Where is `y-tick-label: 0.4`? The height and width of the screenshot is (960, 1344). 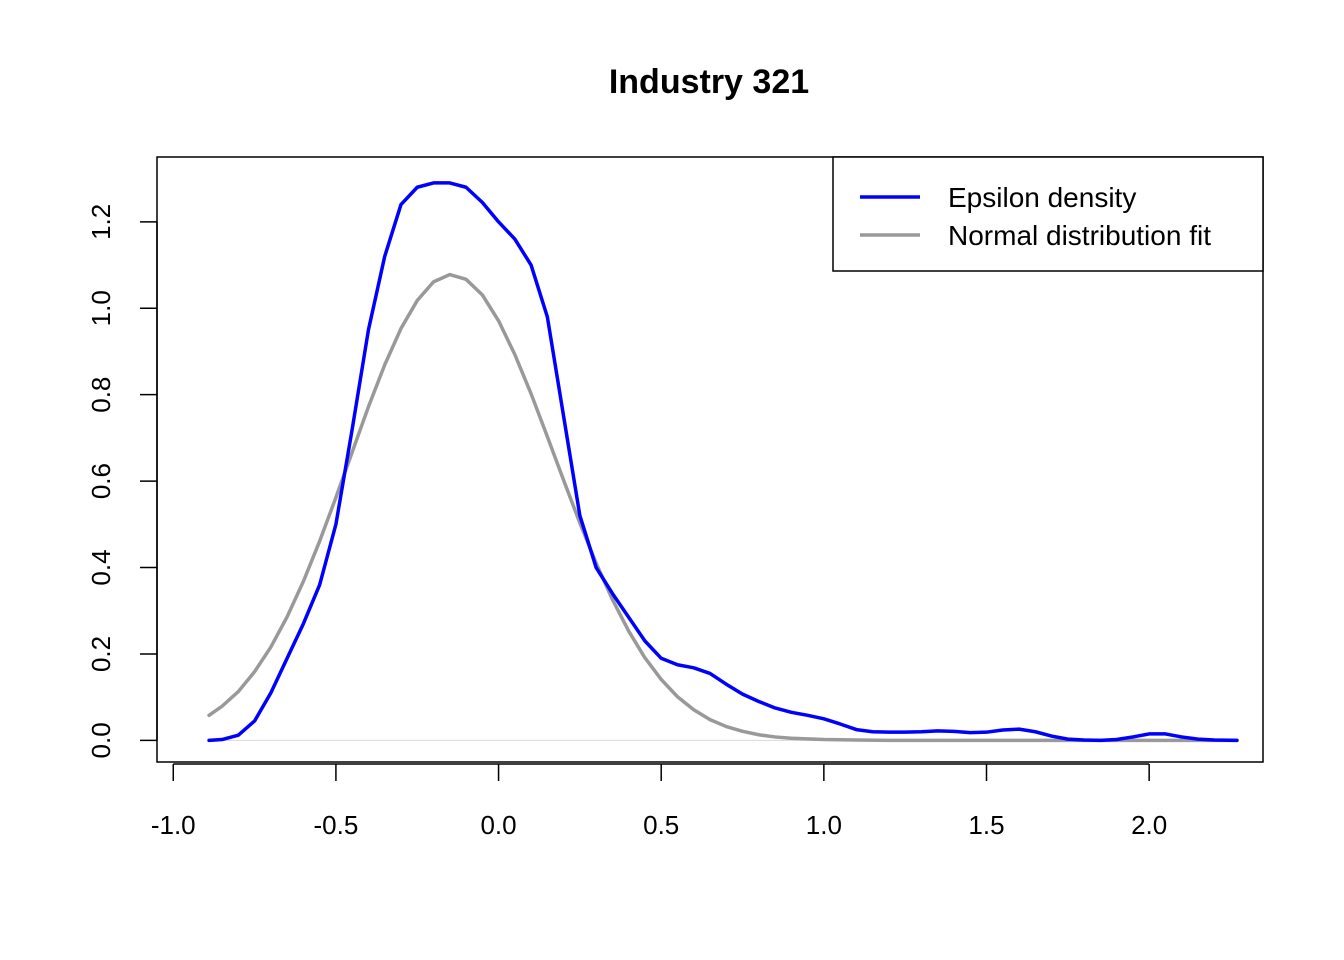
y-tick-label: 0.4 is located at coordinates (101, 567).